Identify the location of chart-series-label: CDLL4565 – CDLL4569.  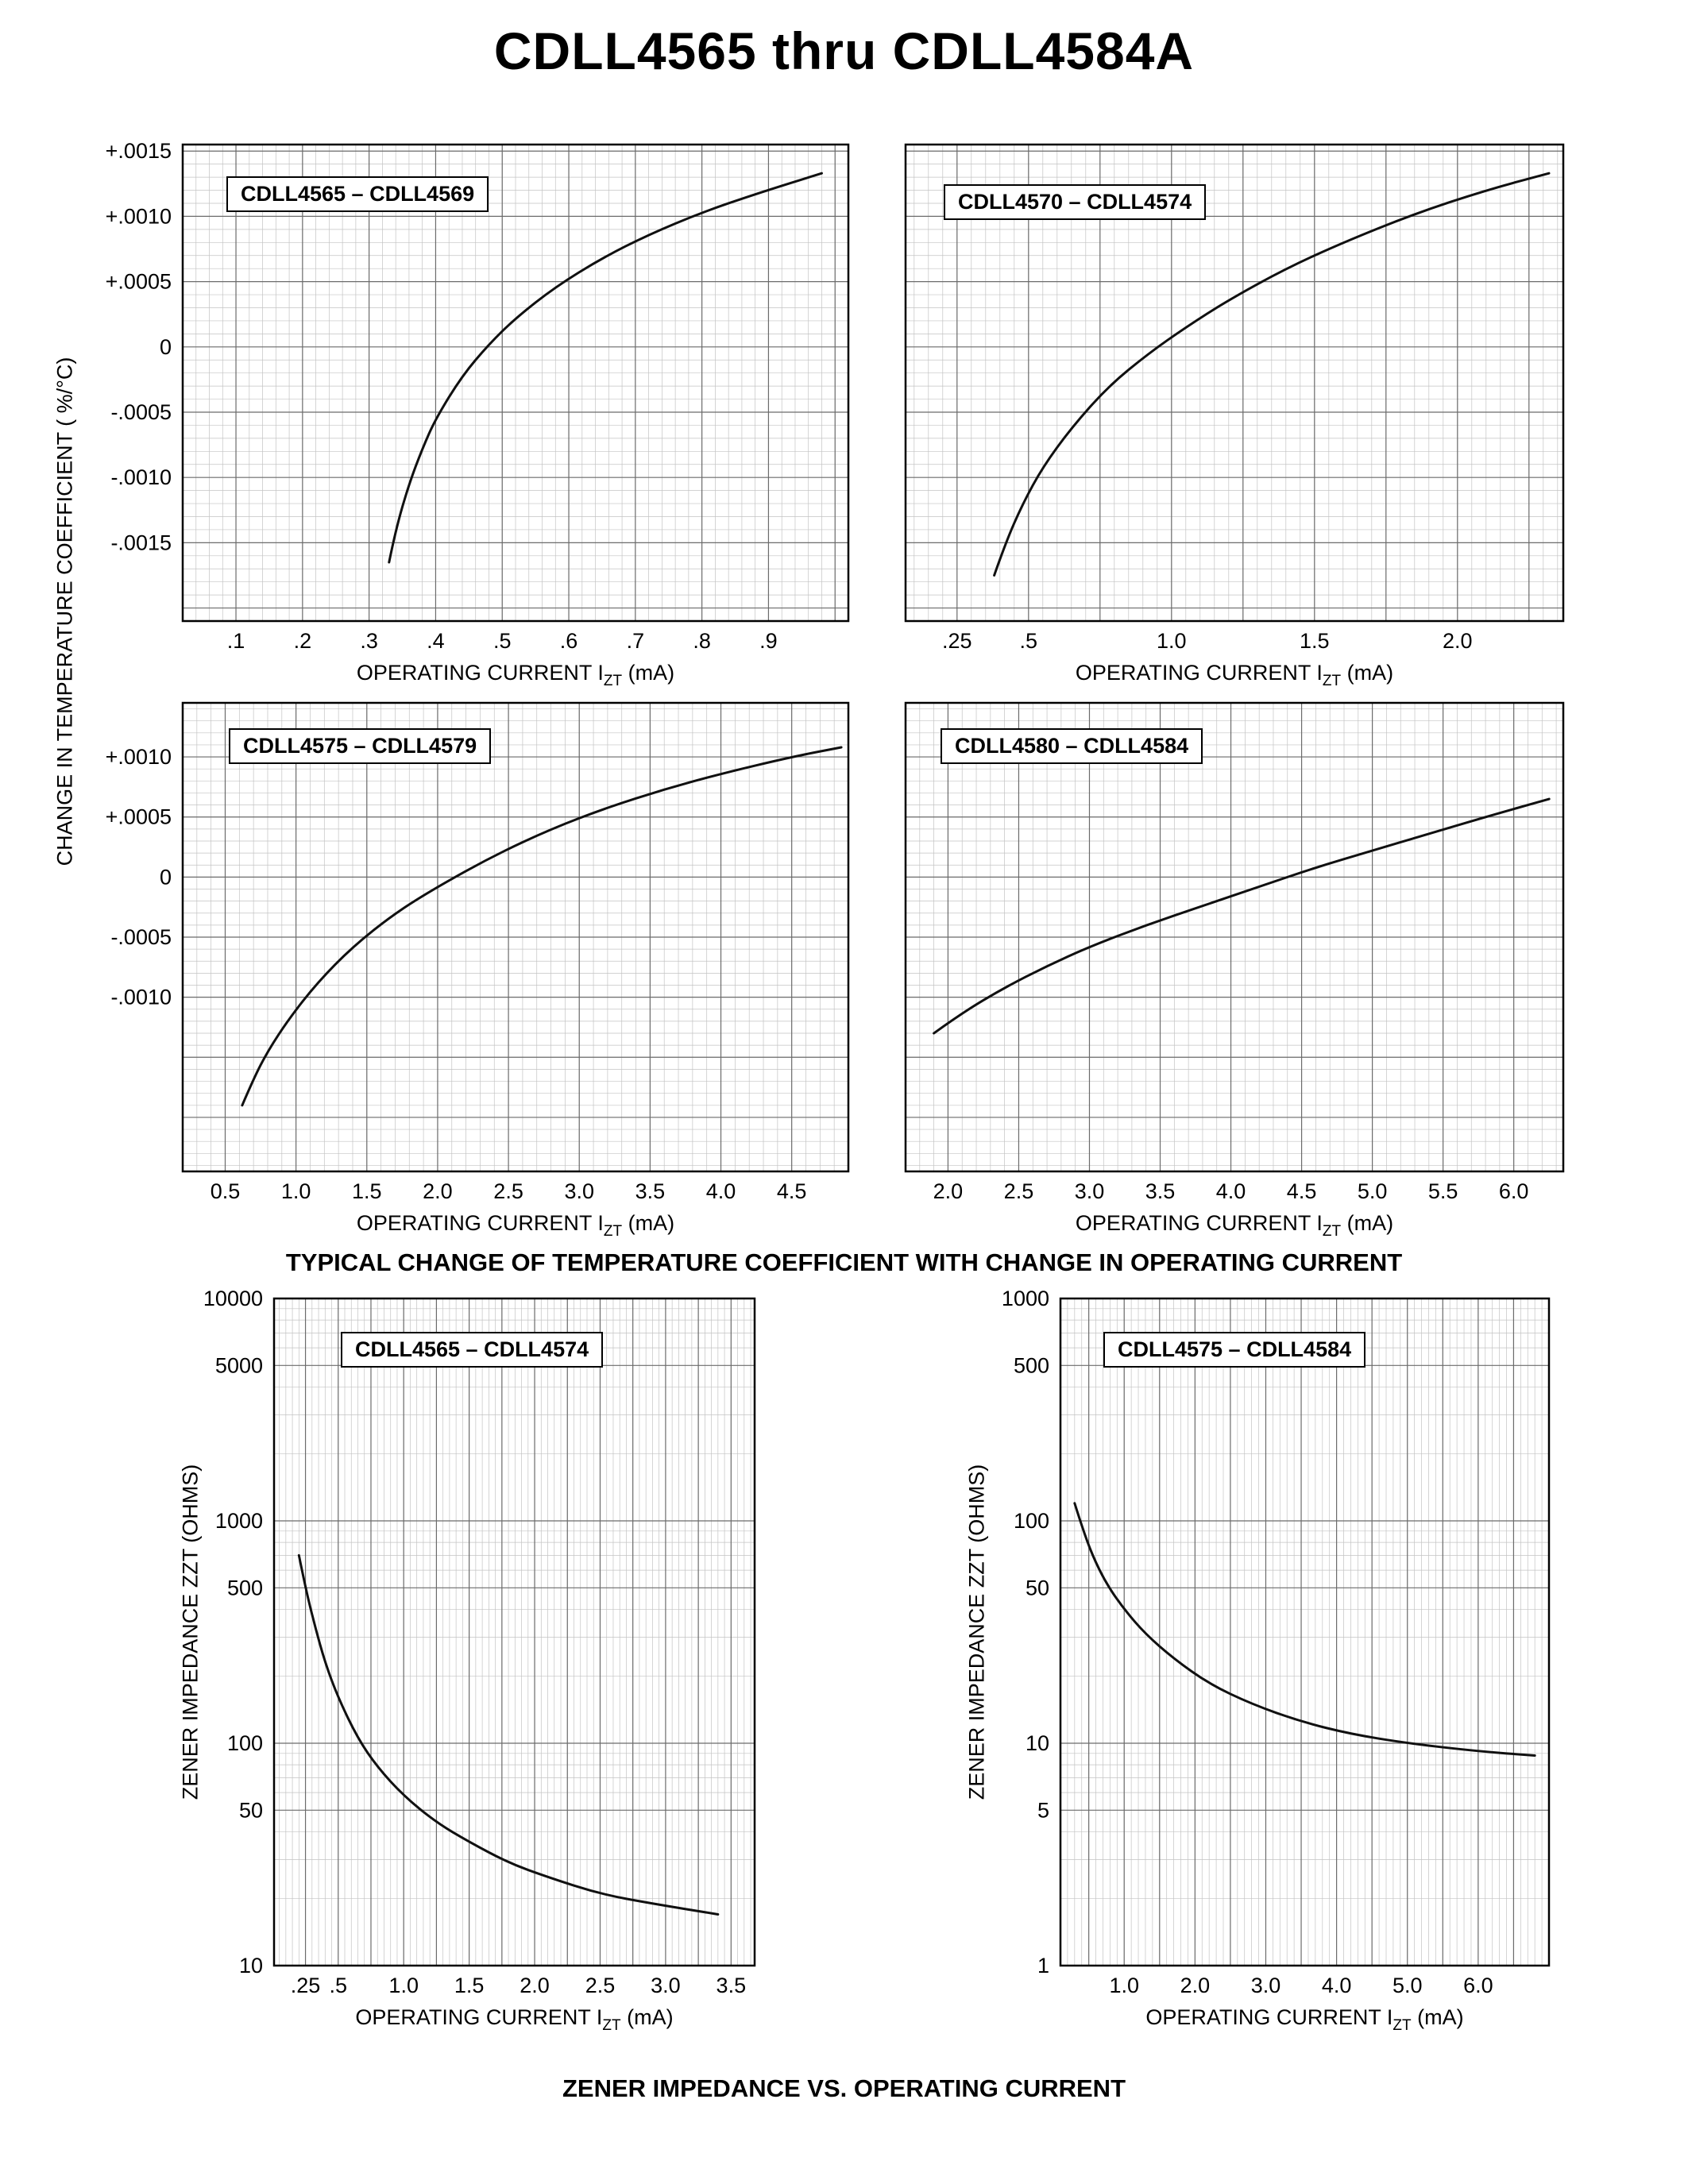
(358, 194).